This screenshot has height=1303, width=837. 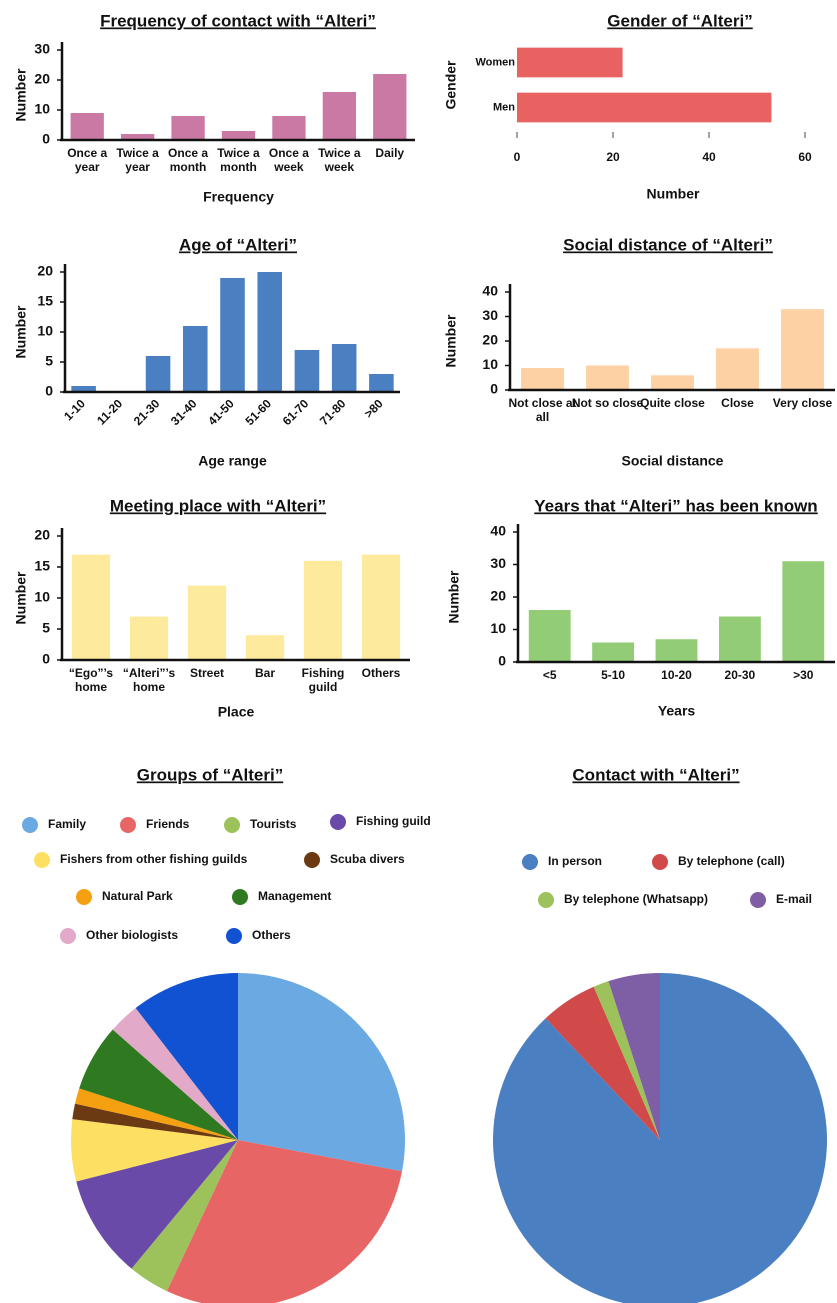 What do you see at coordinates (668, 244) in the screenshot?
I see `chart-title: Social distance of “Alteri”` at bounding box center [668, 244].